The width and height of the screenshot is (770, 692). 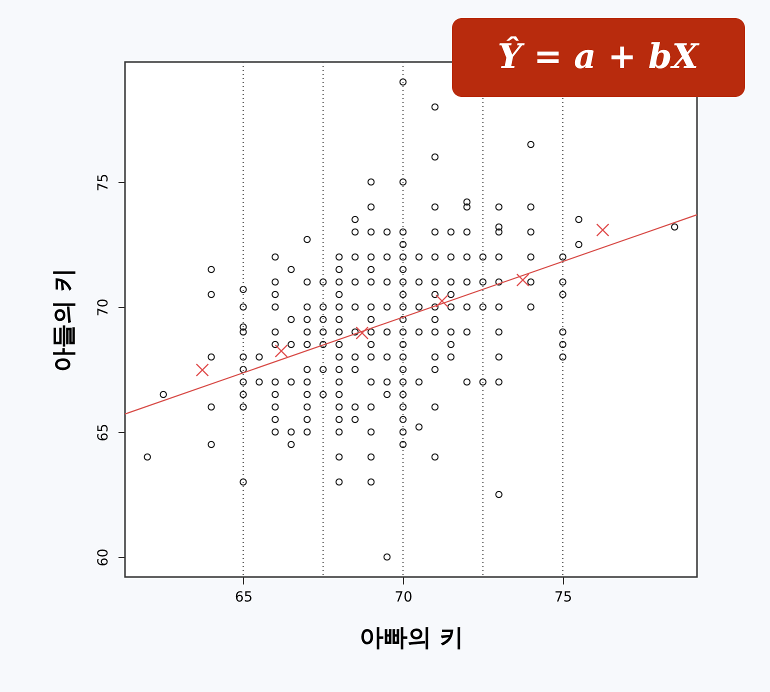 I want to click on y-tick-label: 65, so click(x=104, y=433).